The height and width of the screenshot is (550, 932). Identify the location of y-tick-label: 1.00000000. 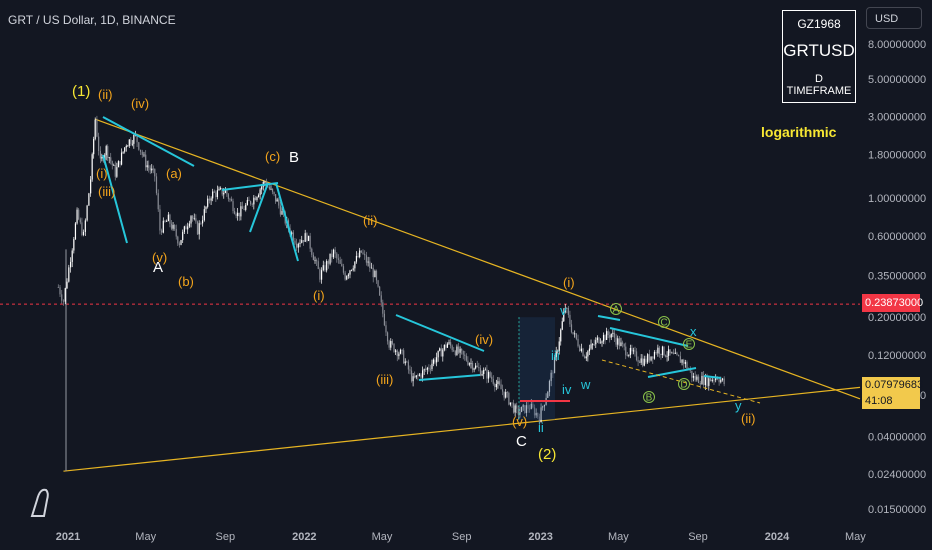
(897, 199).